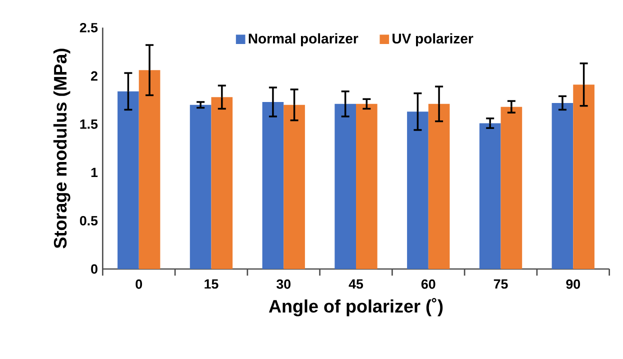  I want to click on x-tick-label: 90, so click(573, 284).